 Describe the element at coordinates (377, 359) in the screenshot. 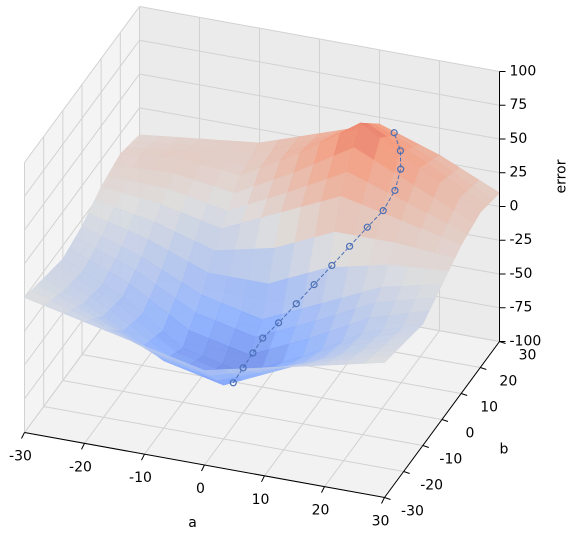

I see `surface-patch` at that location.